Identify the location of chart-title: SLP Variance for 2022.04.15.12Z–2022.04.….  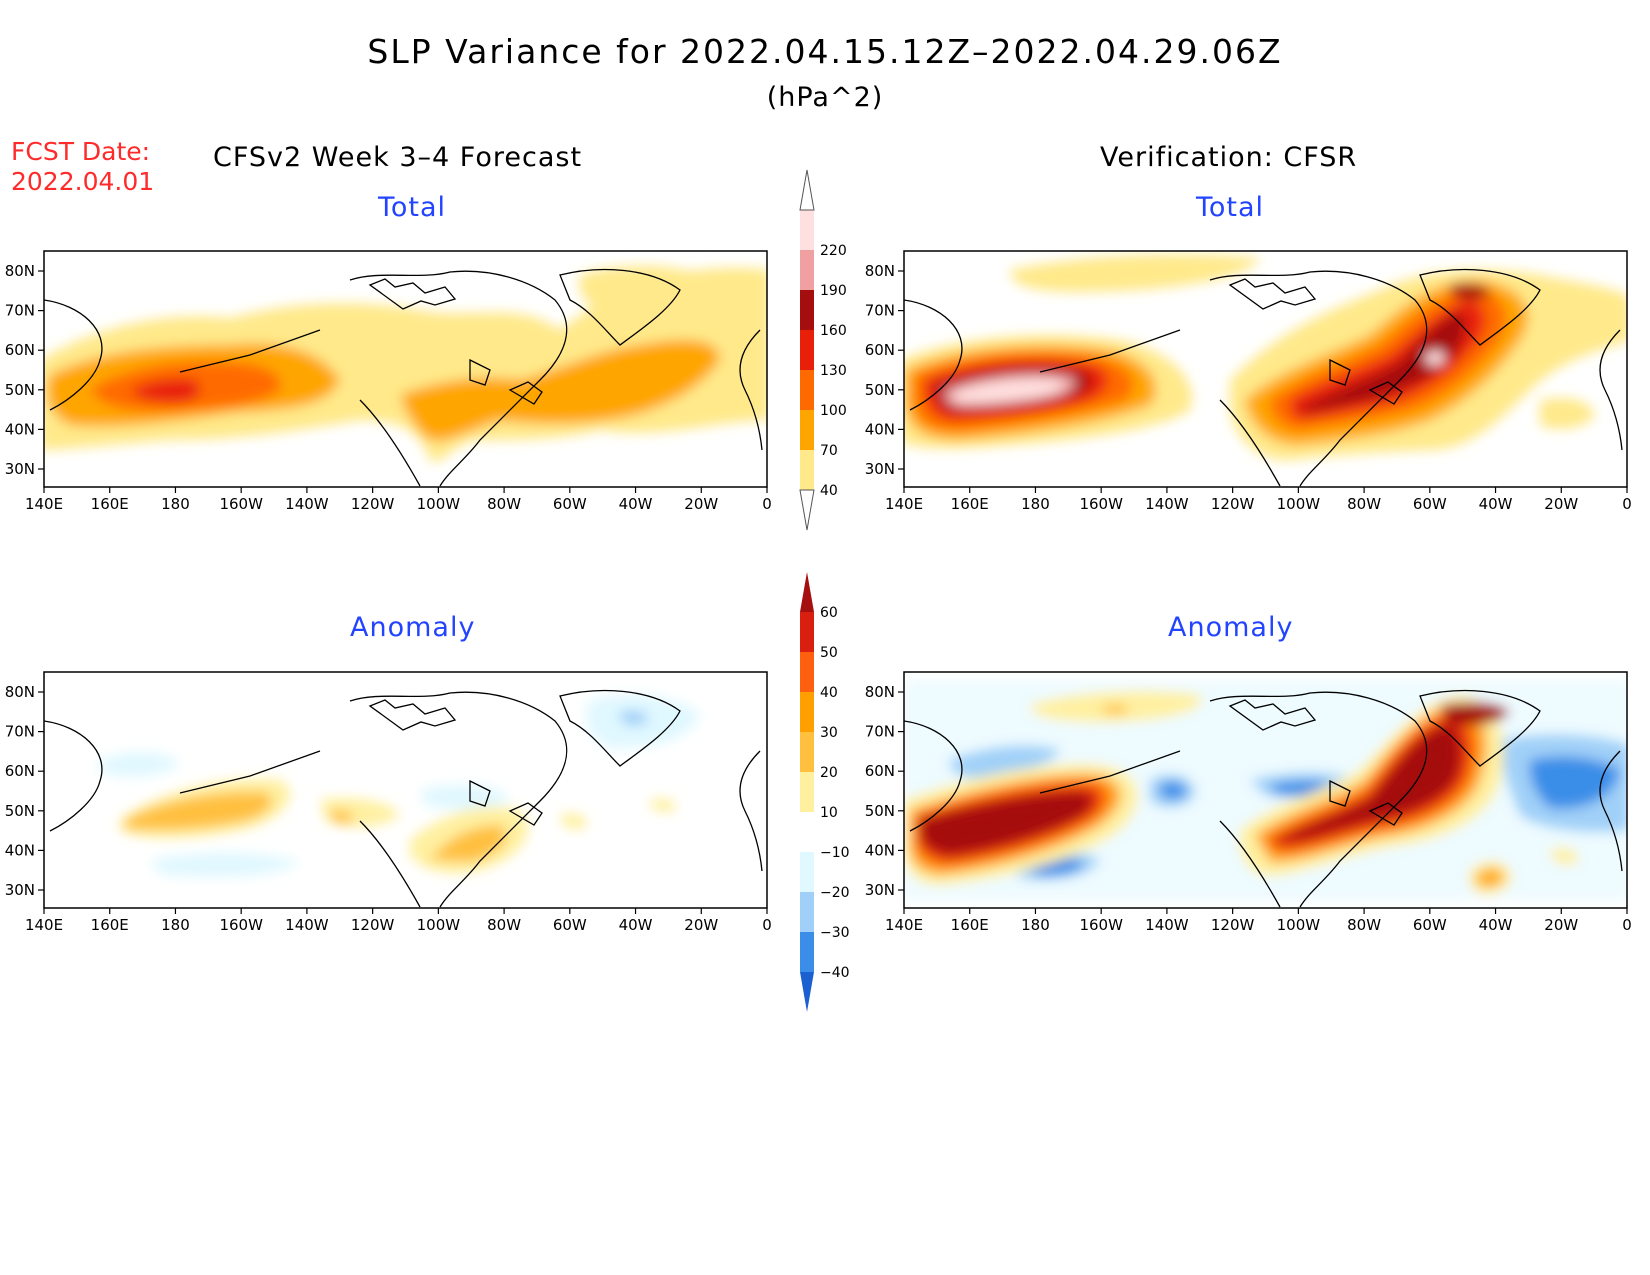
(825, 51).